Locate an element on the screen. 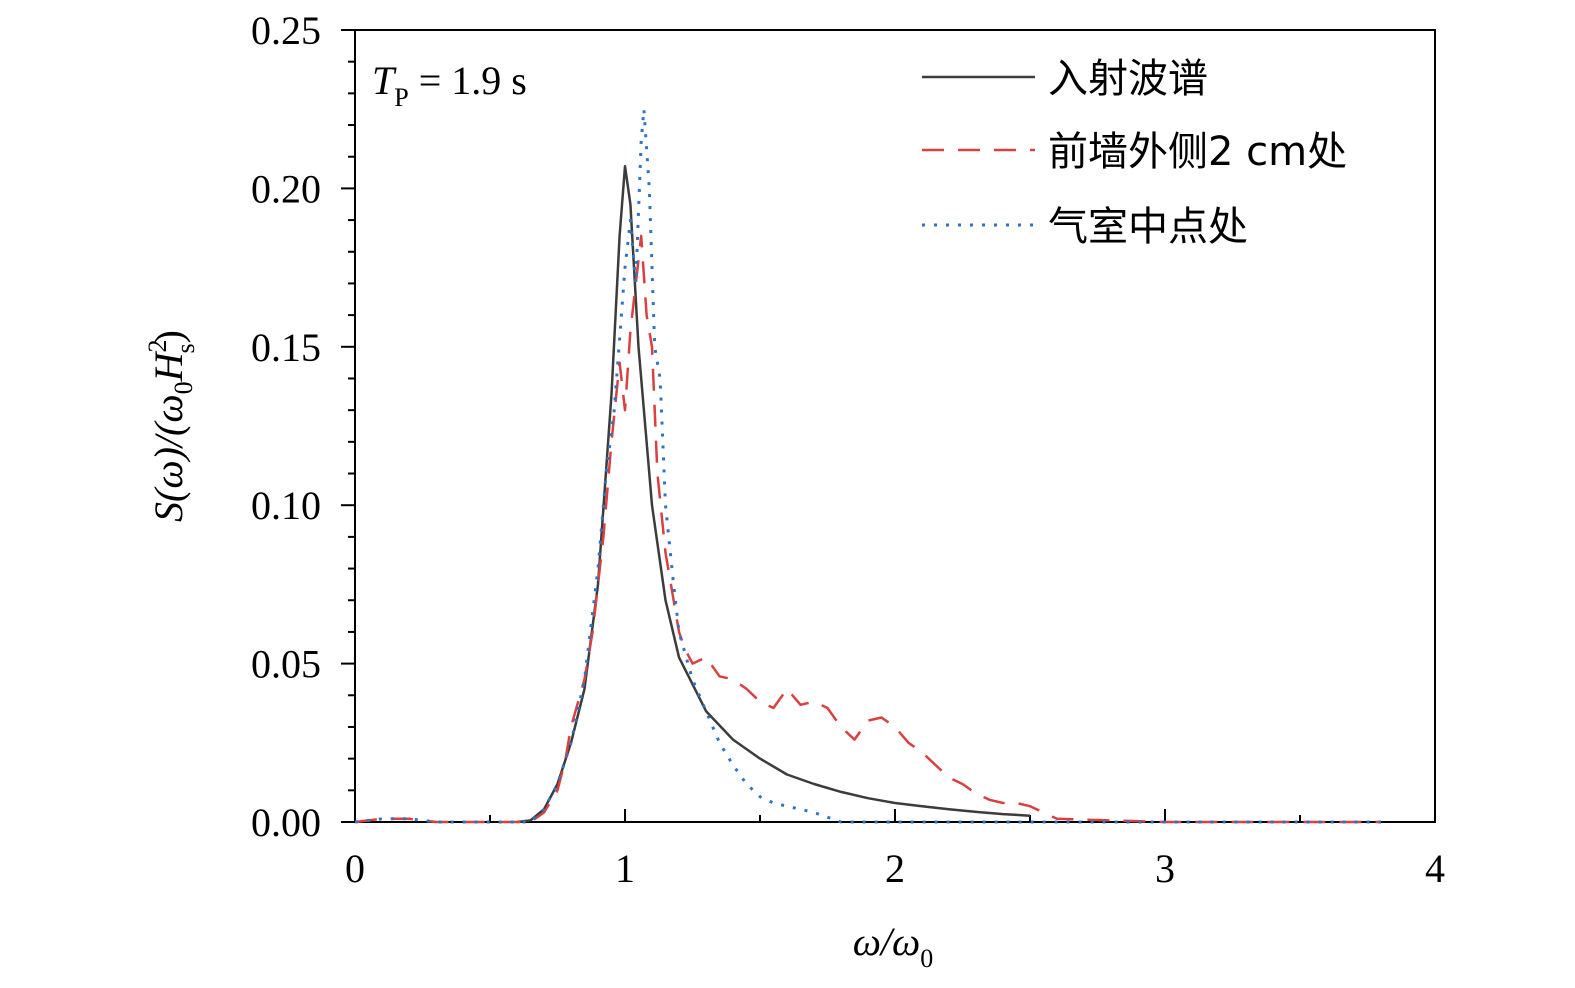  y-tick-label: 0.05 is located at coordinates (286, 664).